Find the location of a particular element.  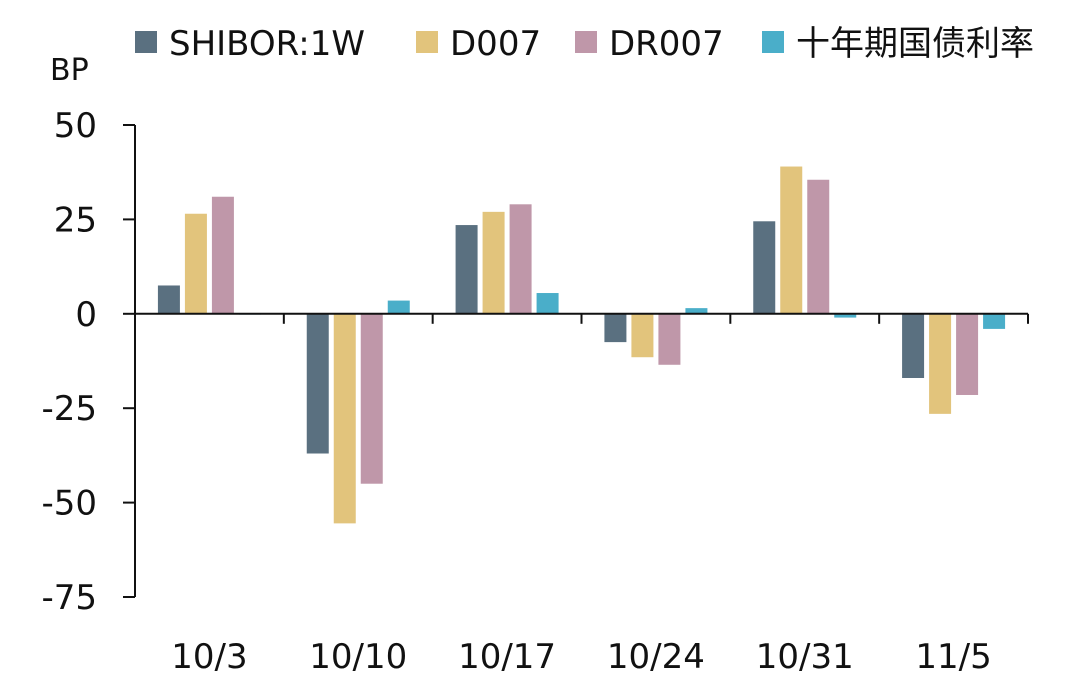

y-tick-label: 0 is located at coordinates (86, 315).